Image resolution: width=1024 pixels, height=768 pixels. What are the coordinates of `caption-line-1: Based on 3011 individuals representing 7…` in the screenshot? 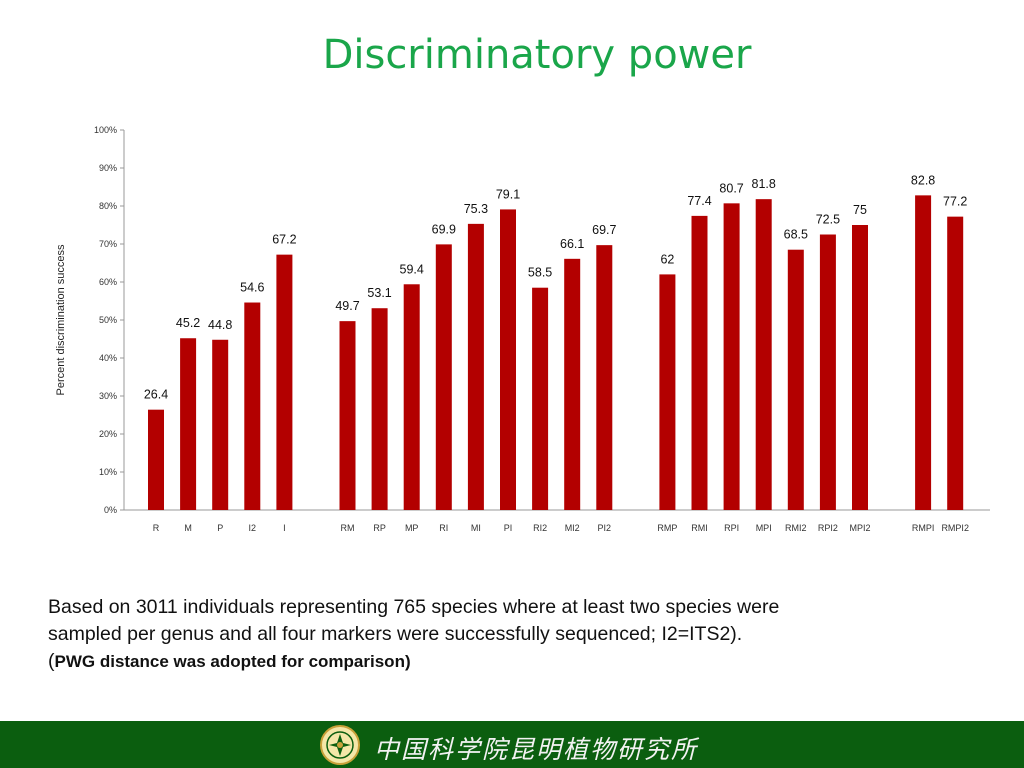 It's located at (414, 607).